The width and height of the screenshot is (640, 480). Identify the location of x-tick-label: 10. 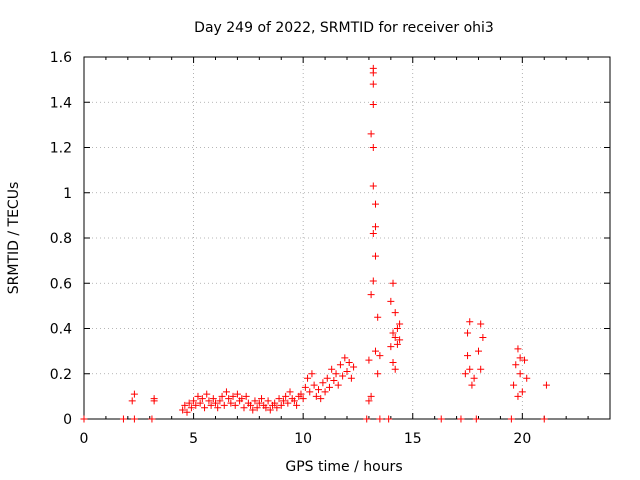
(303, 439).